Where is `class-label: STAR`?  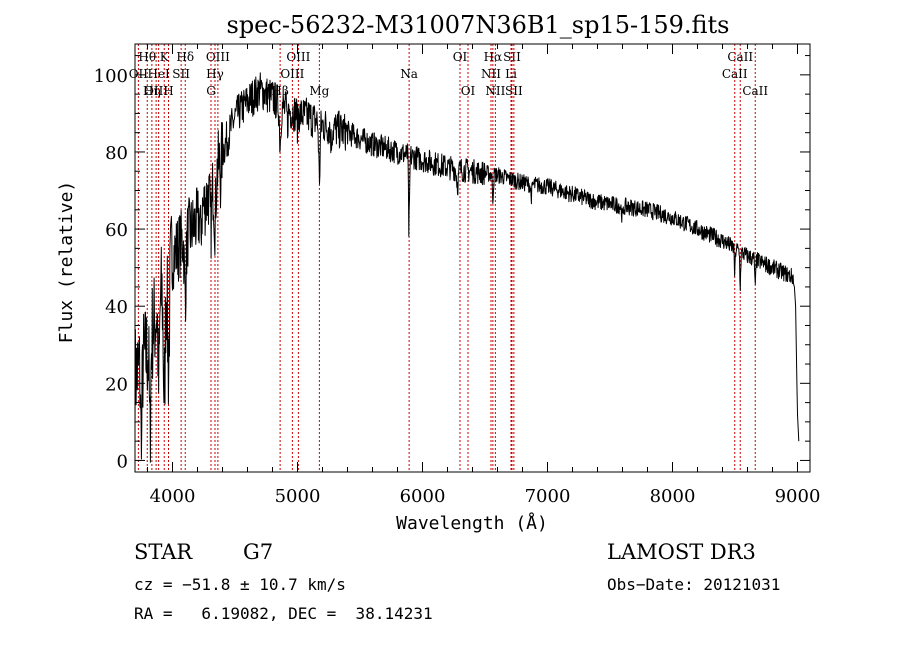
class-label: STAR is located at coordinates (163, 552).